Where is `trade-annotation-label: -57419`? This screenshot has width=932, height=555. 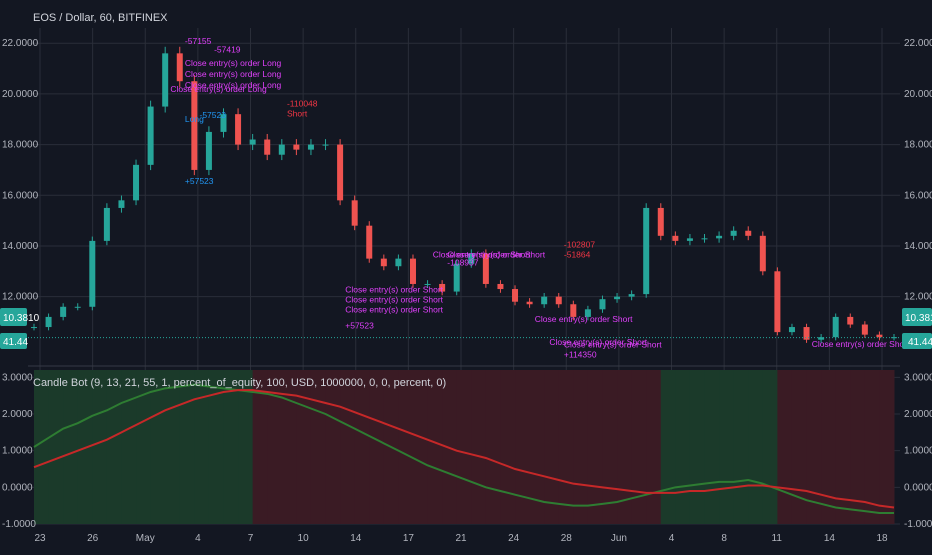 trade-annotation-label: -57419 is located at coordinates (227, 50).